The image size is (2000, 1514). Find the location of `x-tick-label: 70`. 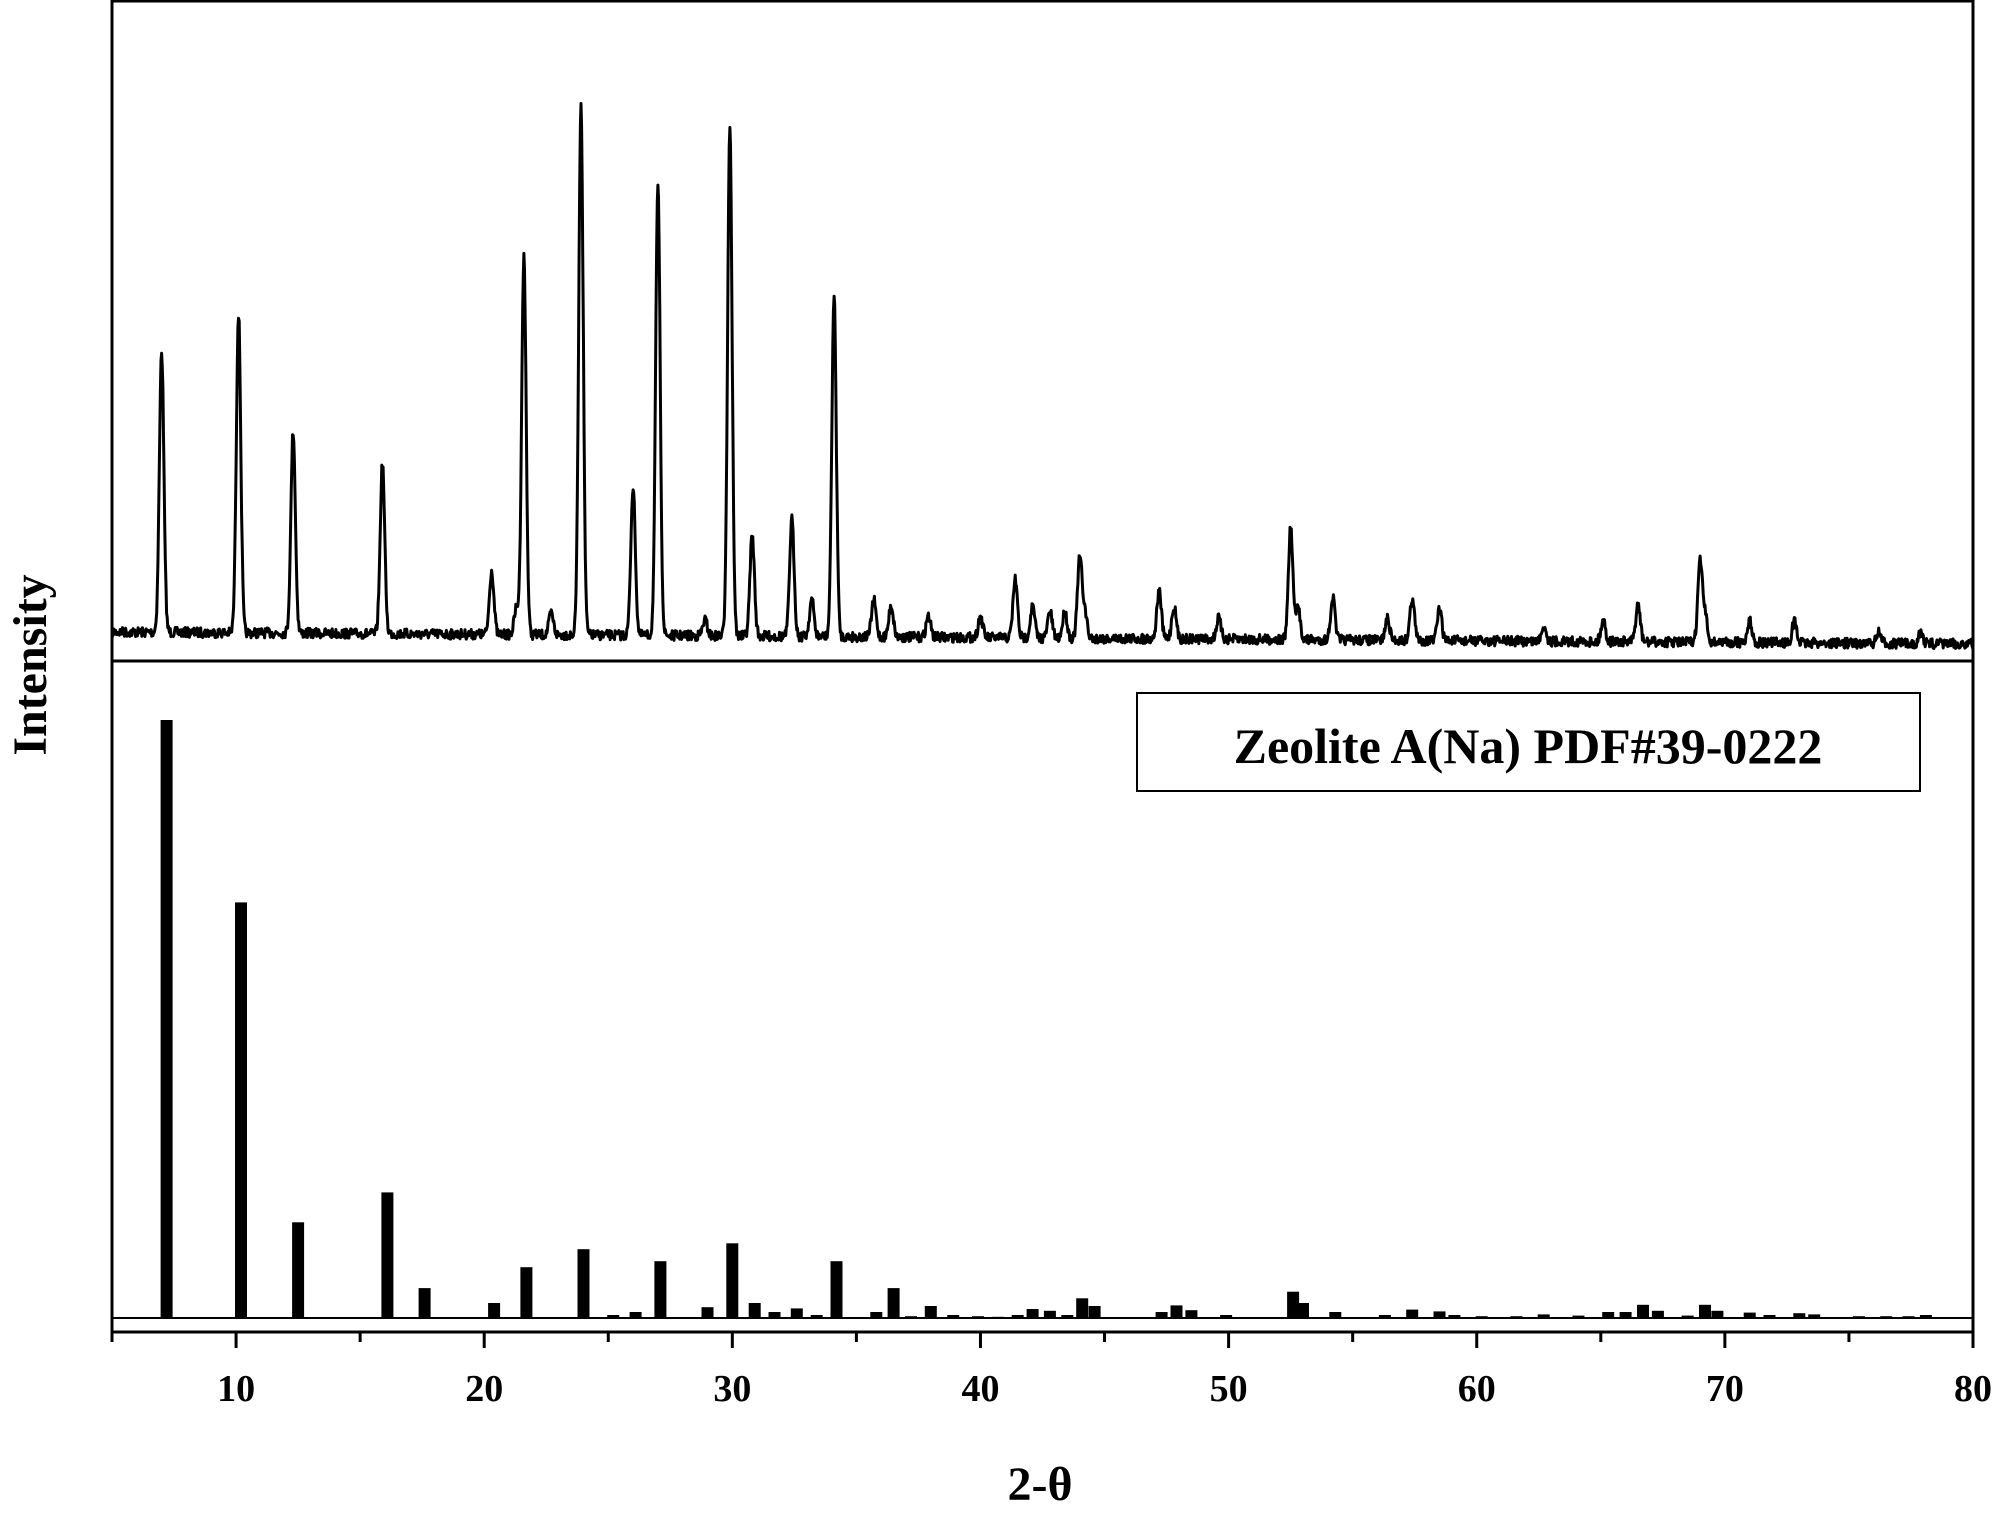

x-tick-label: 70 is located at coordinates (1725, 1389).